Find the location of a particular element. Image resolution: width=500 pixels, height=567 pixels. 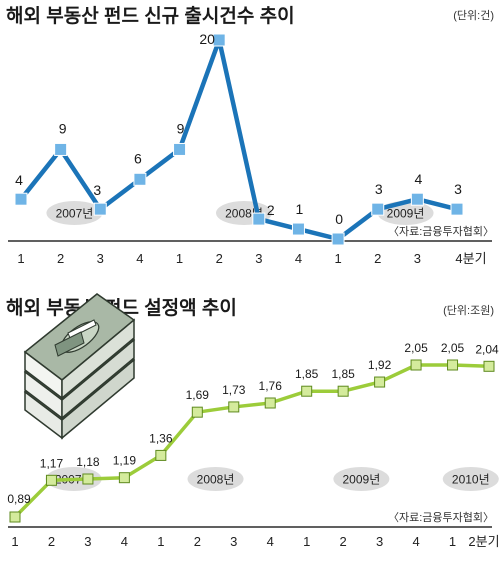

c1-year-badge is located at coordinates (74, 213).